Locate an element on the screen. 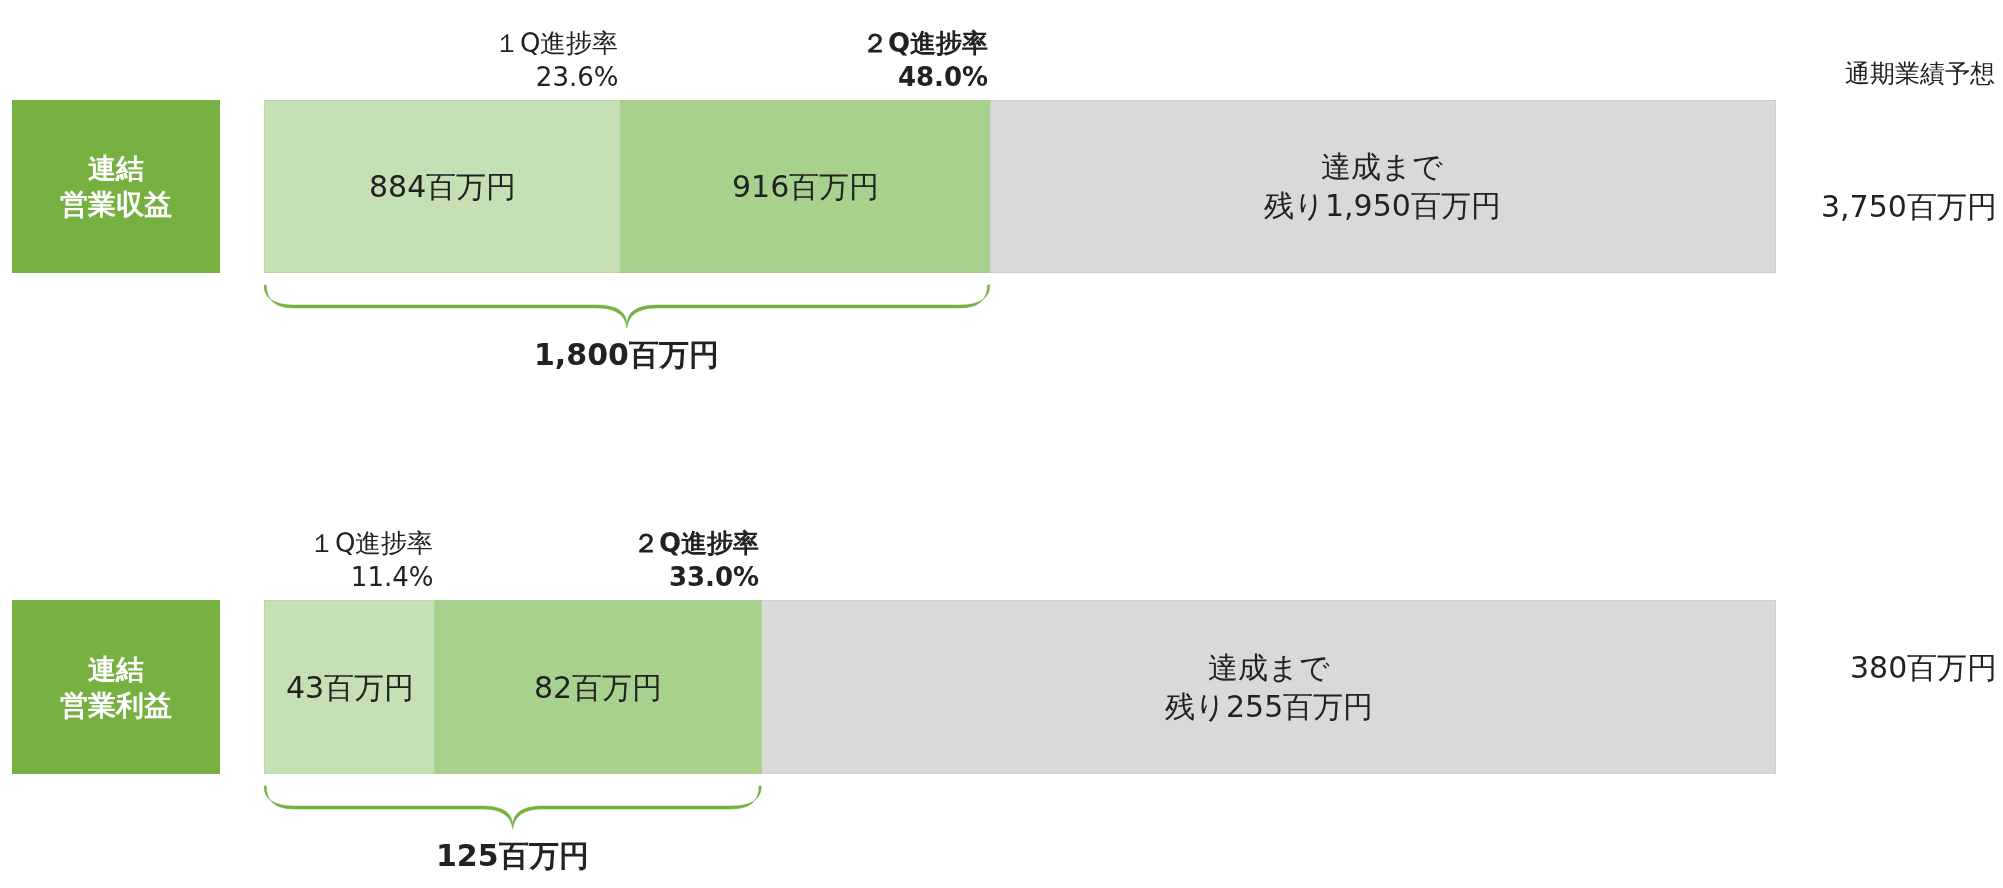 The image size is (2003, 888). y-tick-label: 連結営業収益 is located at coordinates (116, 187).